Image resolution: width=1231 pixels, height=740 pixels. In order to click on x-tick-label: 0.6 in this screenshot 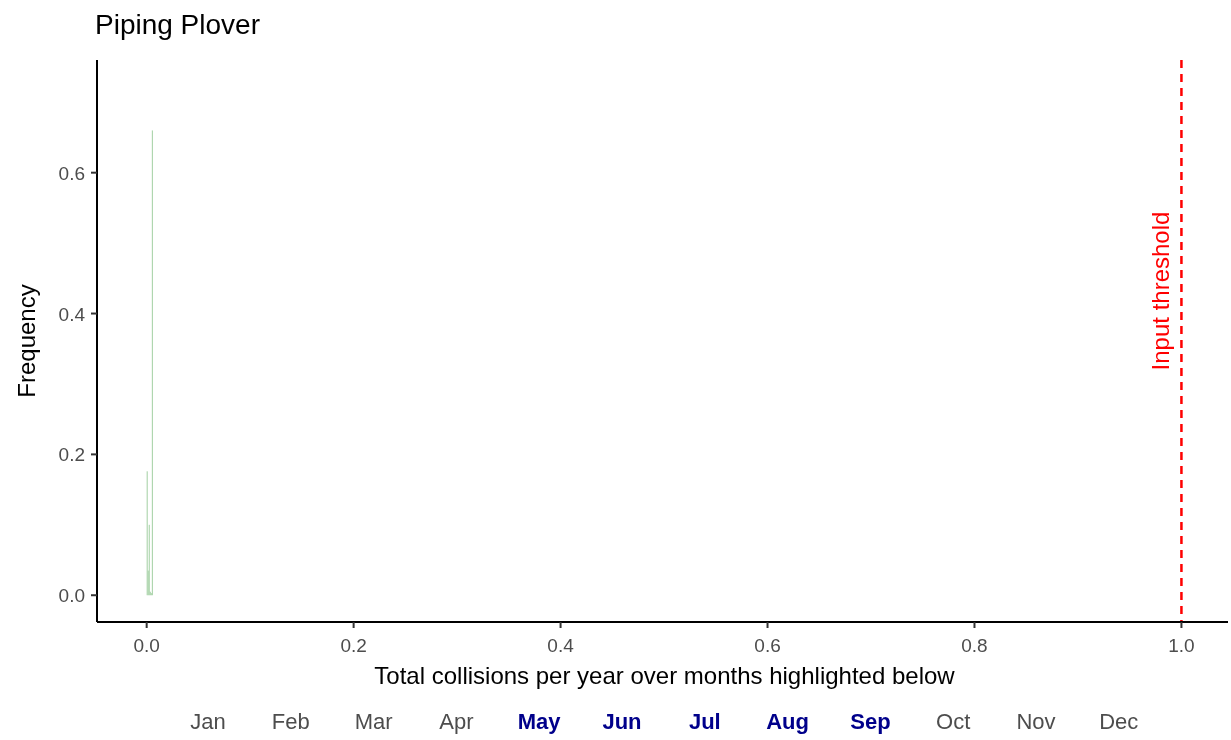, I will do `click(767, 645)`.